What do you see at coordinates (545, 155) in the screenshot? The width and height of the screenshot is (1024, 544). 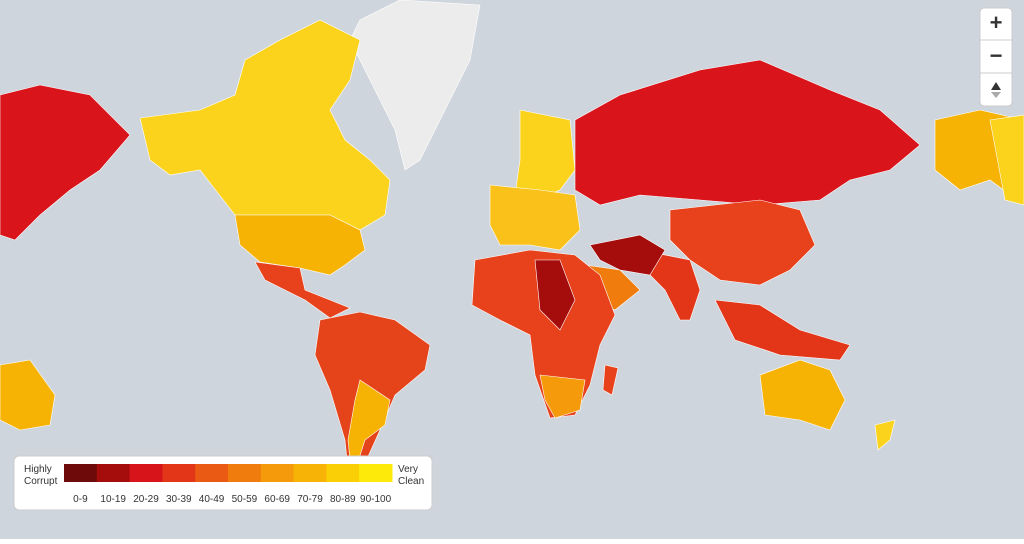 I see `scandinavia` at bounding box center [545, 155].